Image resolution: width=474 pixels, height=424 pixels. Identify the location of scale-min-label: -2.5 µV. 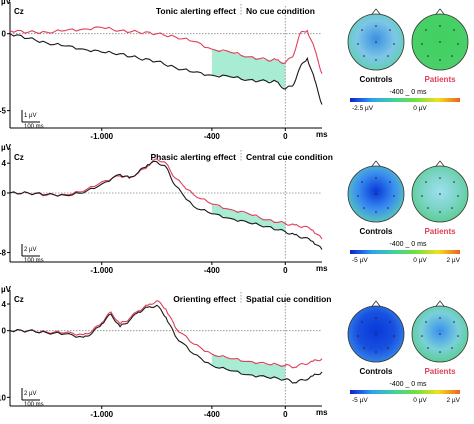
(363, 108).